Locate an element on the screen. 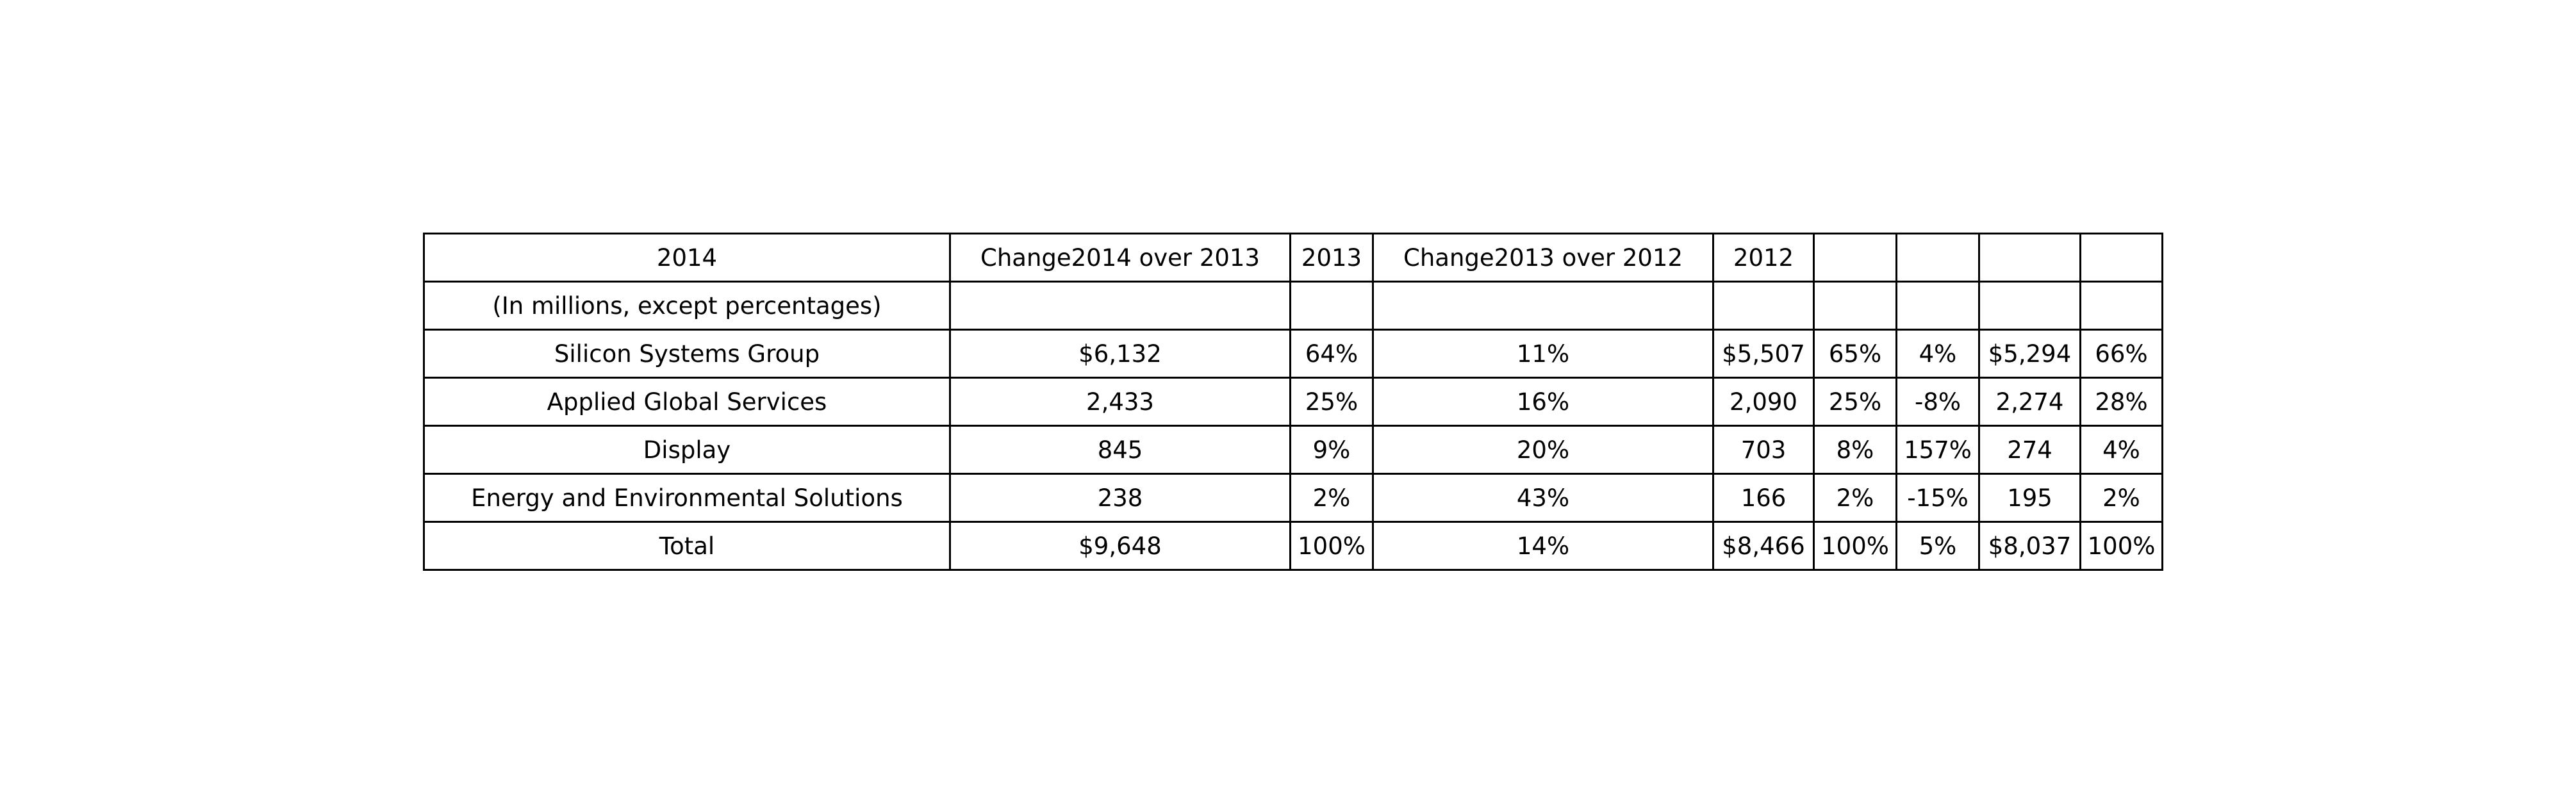 This screenshot has height=788, width=2576. table-cell: 703 is located at coordinates (1763, 450).